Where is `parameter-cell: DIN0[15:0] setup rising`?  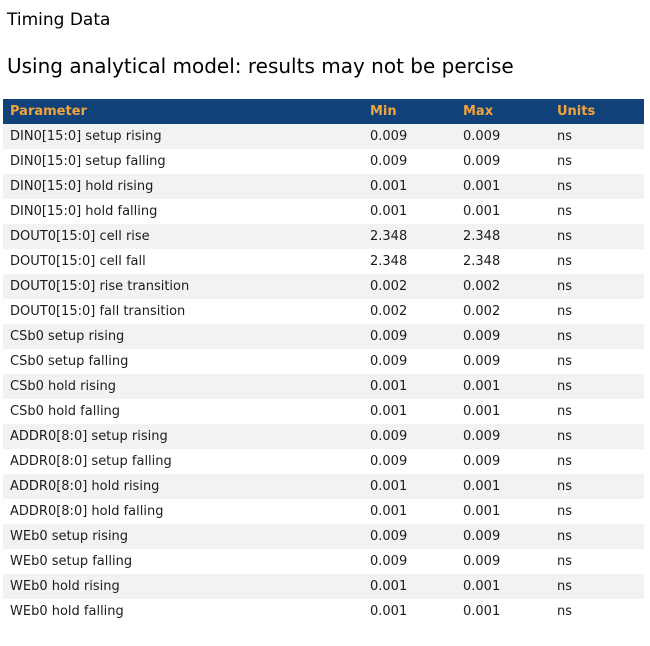
parameter-cell: DIN0[15:0] setup rising is located at coordinates (86, 136).